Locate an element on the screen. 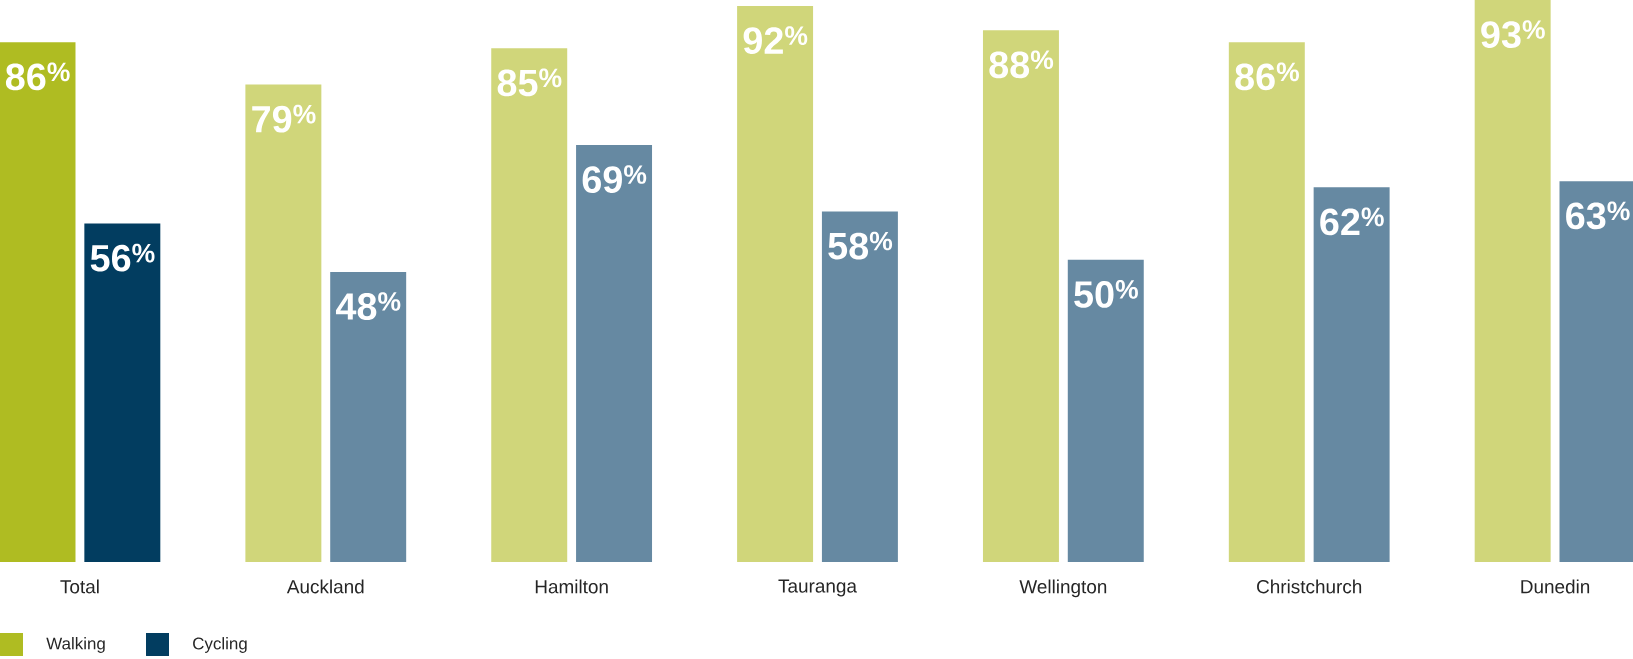 This screenshot has width=1633, height=659. data-label: 92$^{%}$ is located at coordinates (775, 40).